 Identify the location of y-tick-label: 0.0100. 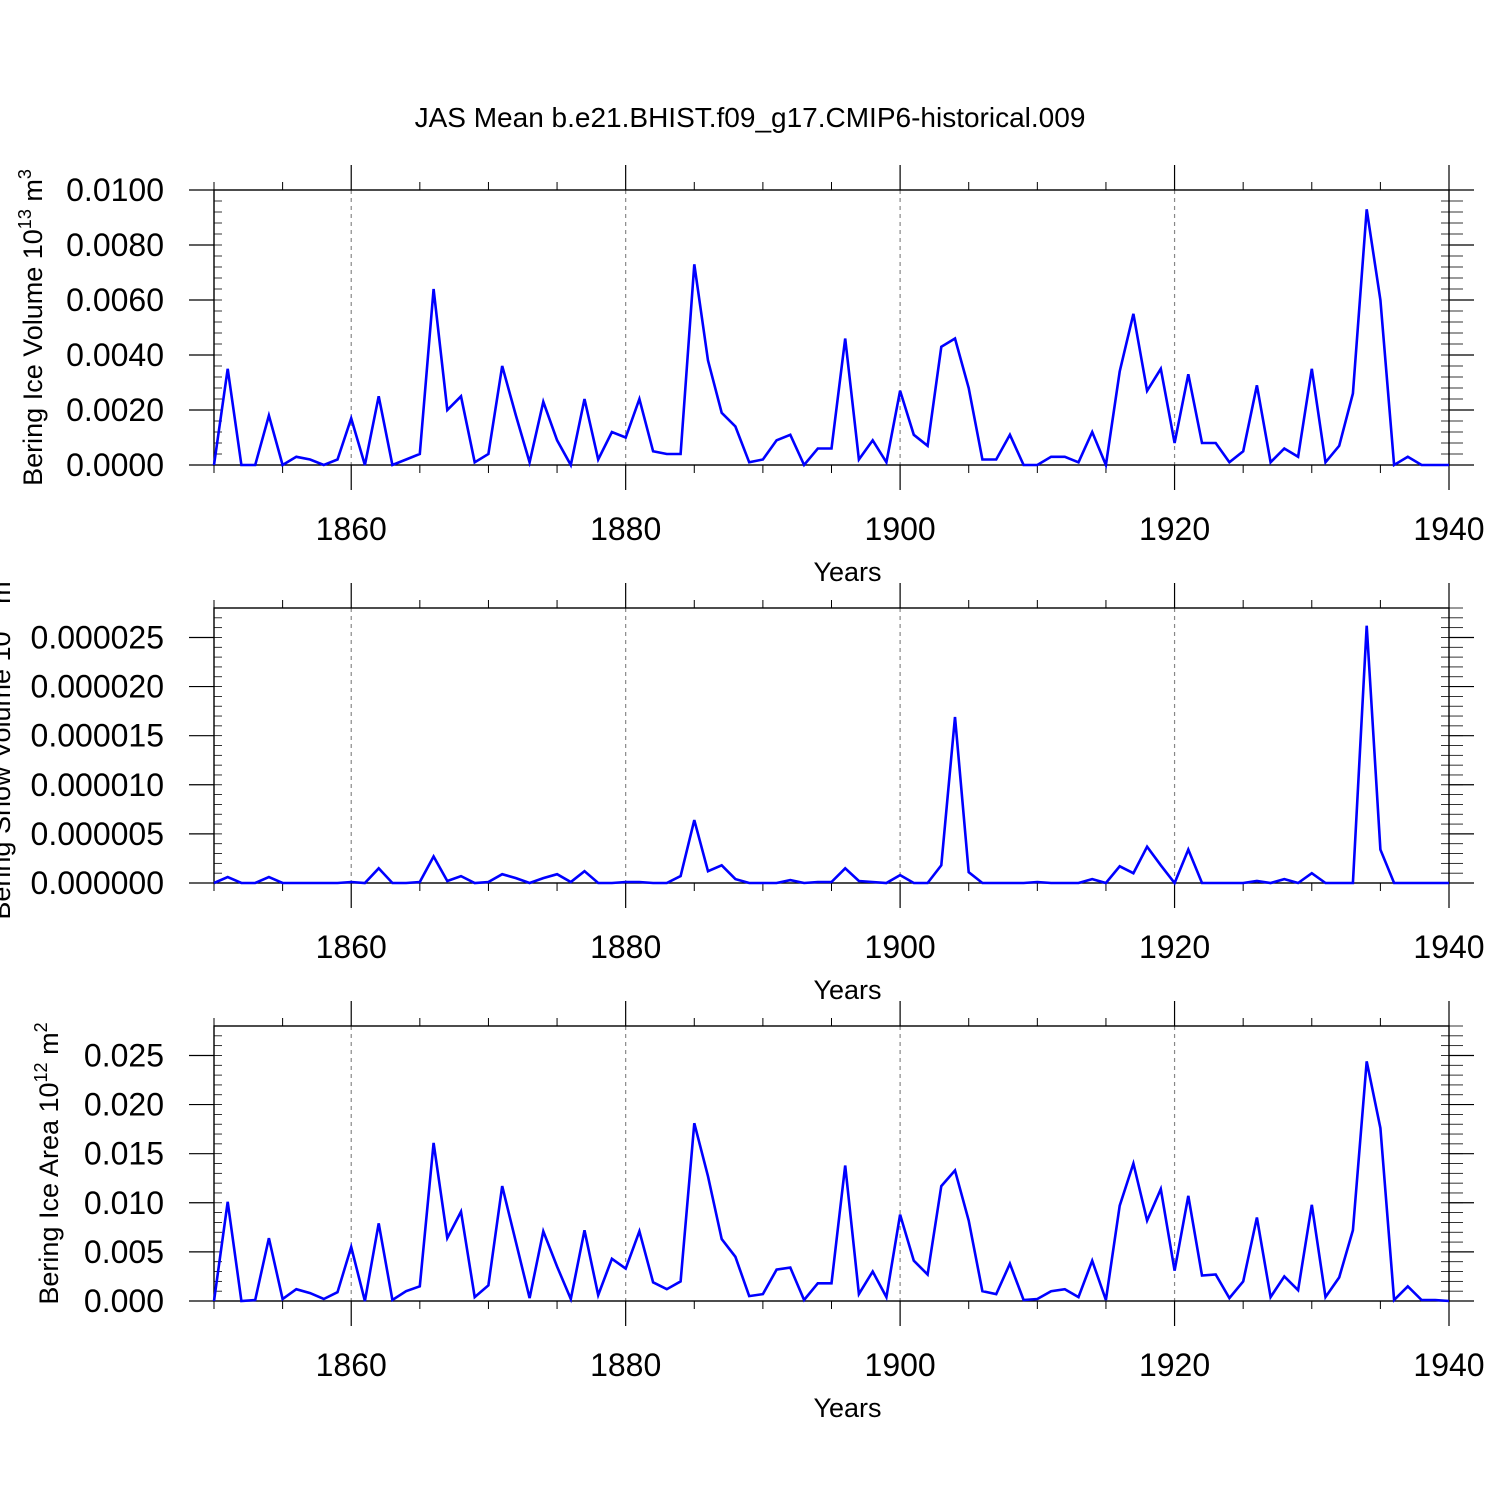
(115, 190).